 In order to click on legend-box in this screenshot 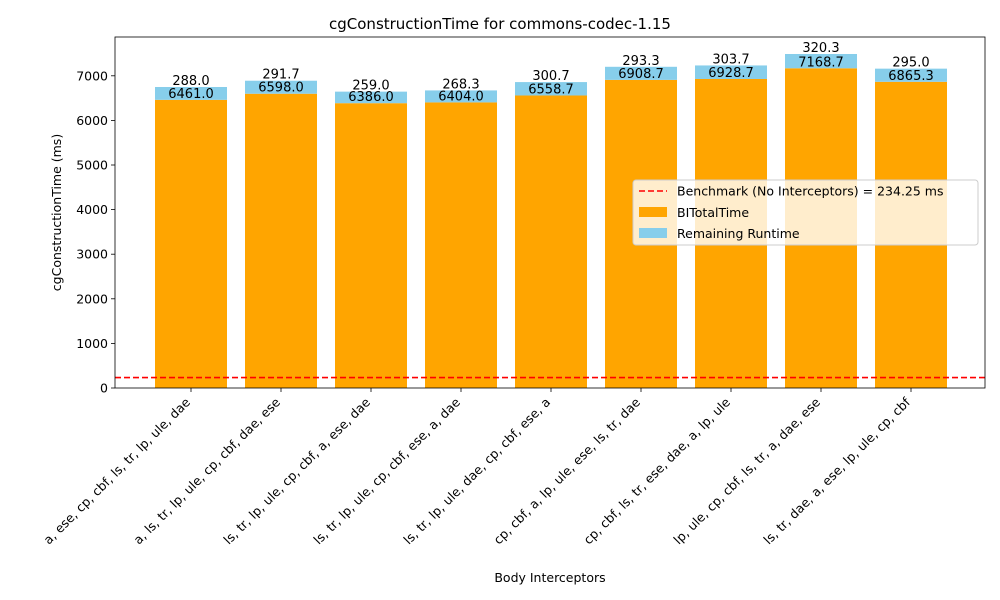, I will do `click(805, 212)`.